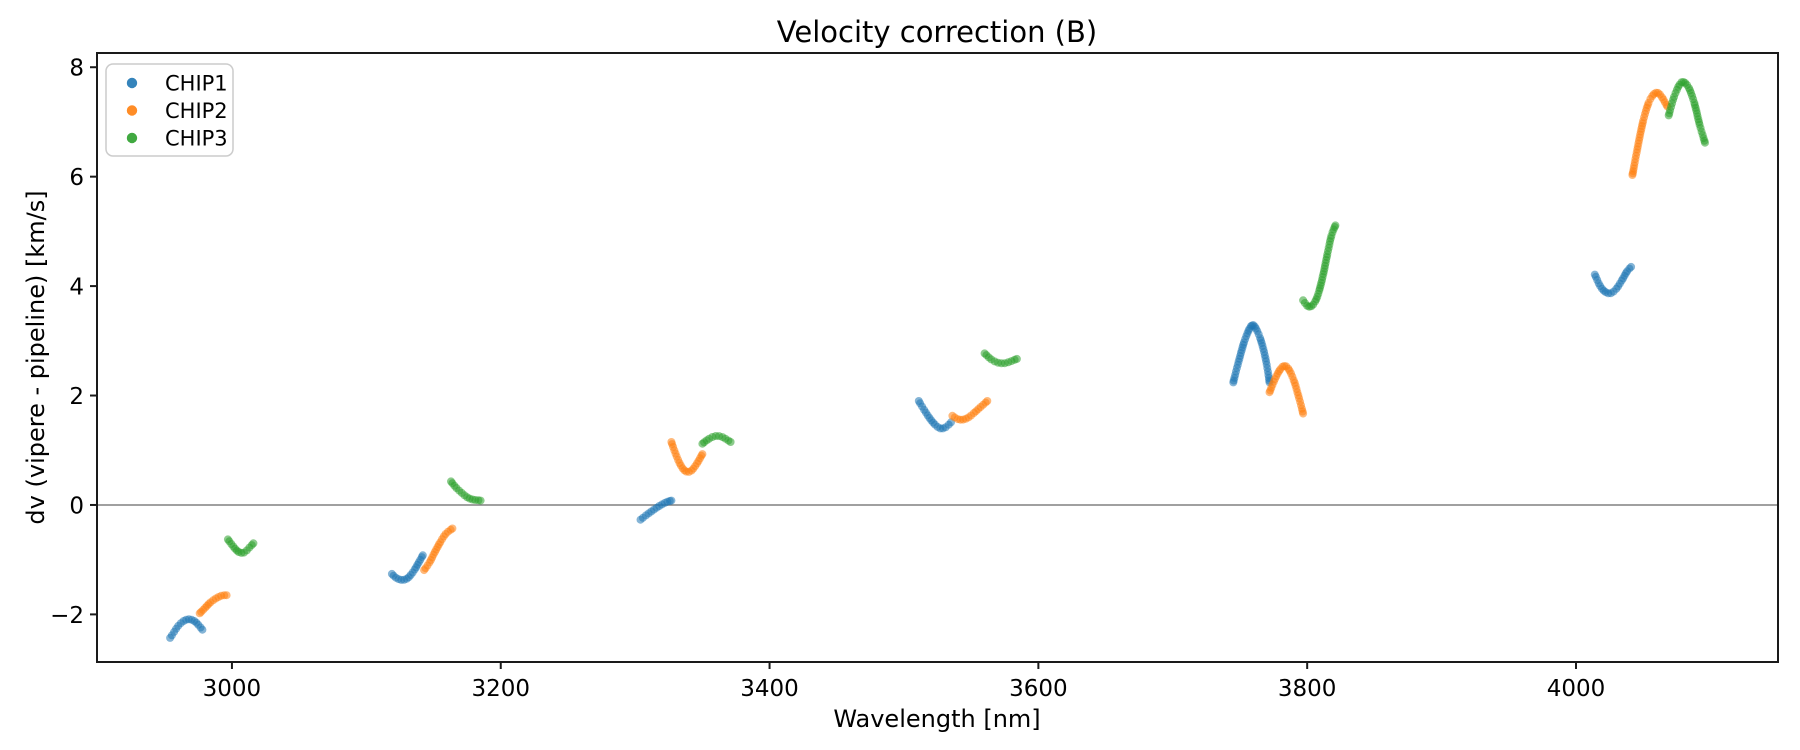 The height and width of the screenshot is (750, 1800). Describe the element at coordinates (67, 616) in the screenshot. I see `y-tick-label: −2` at that location.